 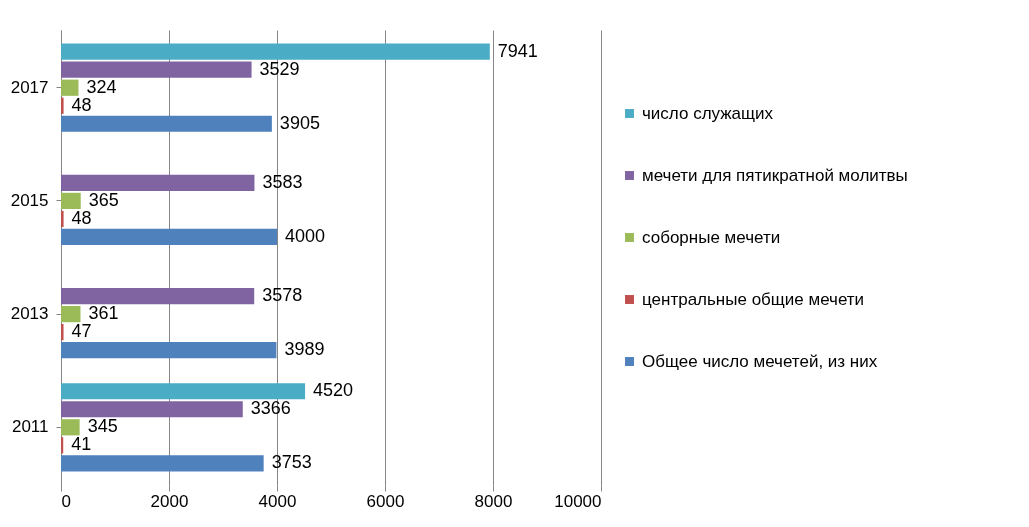 I want to click on legend-label: соборные мечети, so click(x=711, y=237).